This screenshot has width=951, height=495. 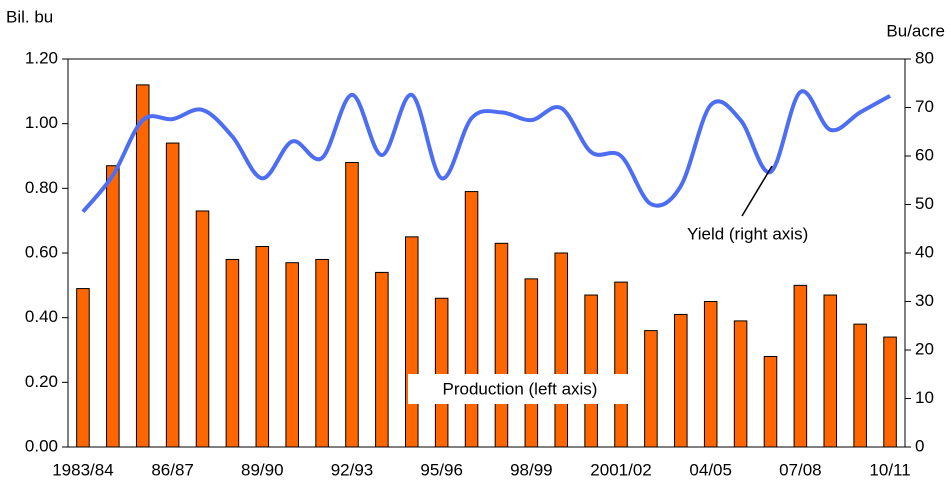 I want to click on y2-tick-label: 40, so click(x=924, y=251).